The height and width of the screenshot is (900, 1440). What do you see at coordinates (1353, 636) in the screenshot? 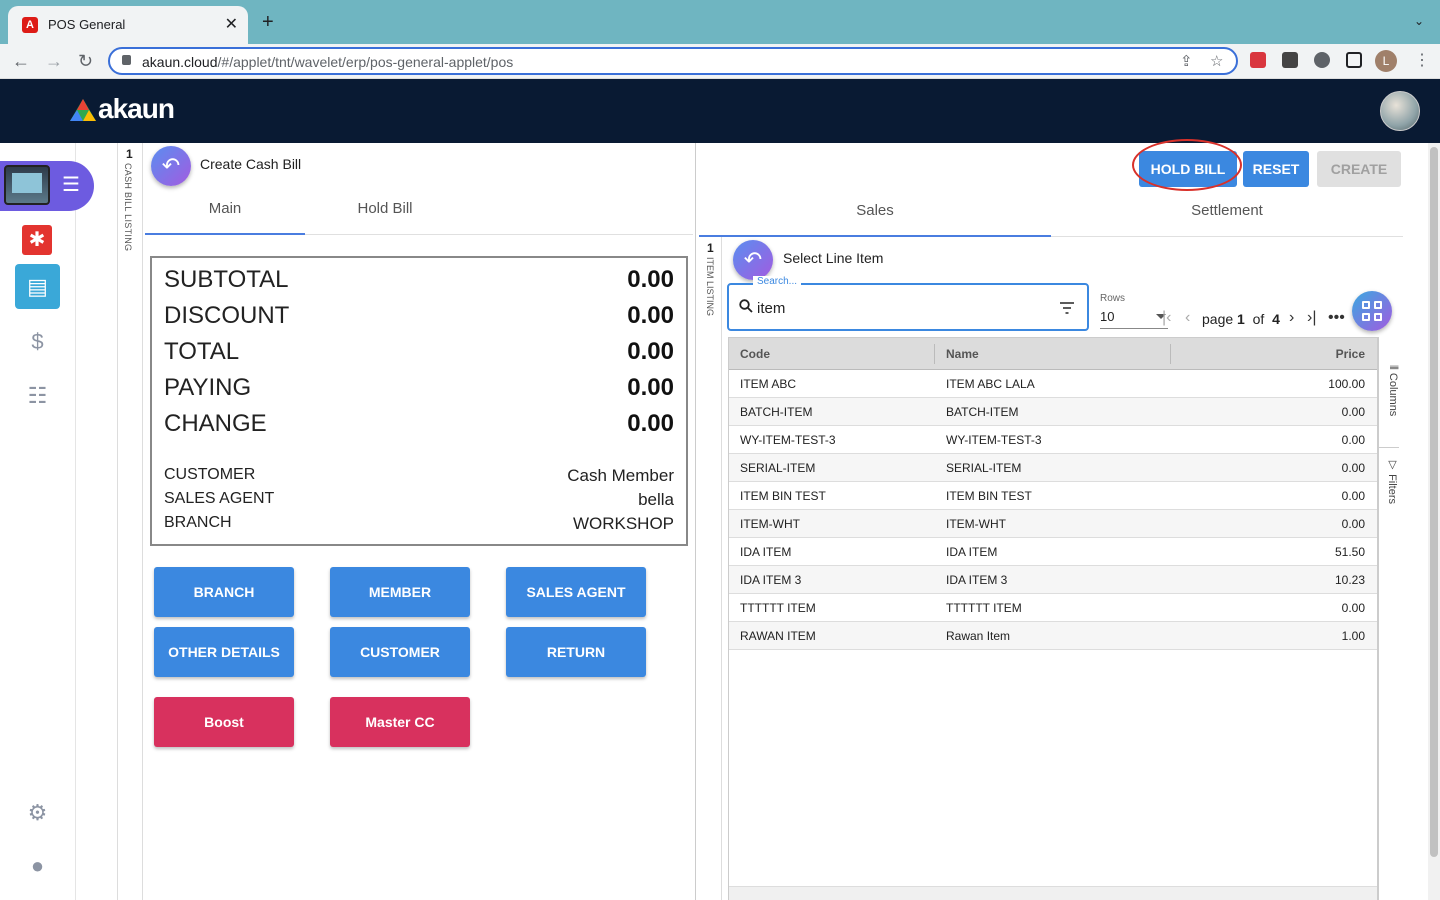
I see `cell-price: 1.00` at bounding box center [1353, 636].